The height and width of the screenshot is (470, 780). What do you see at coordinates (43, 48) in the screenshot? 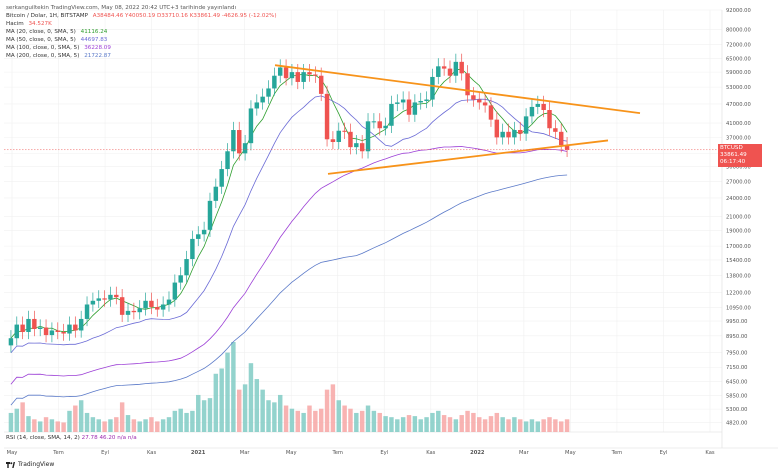
I see `ma100-label: MA (100, close, 0, SMA, 5)` at bounding box center [43, 48].